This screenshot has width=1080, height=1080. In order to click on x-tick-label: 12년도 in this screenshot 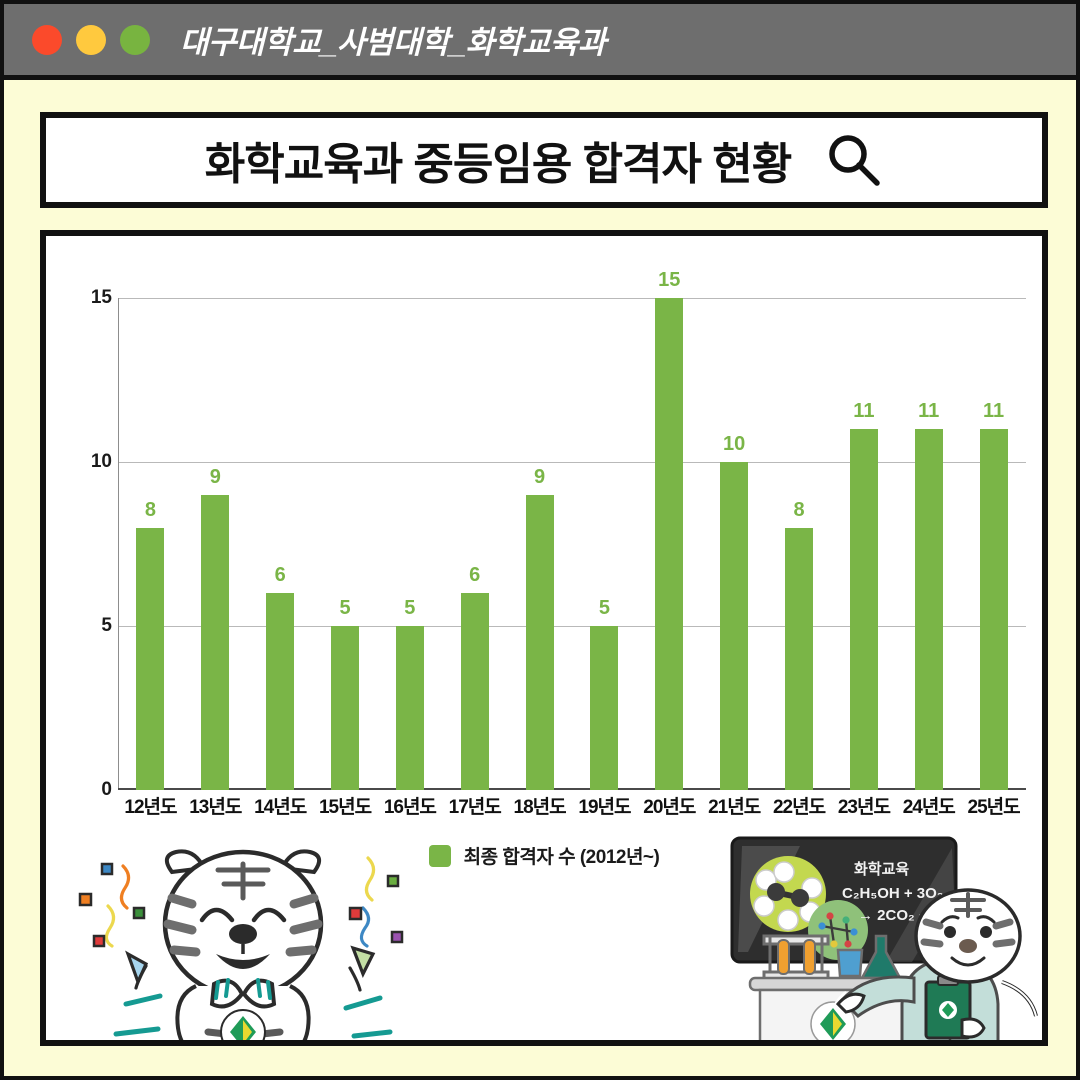, I will do `click(150, 807)`.